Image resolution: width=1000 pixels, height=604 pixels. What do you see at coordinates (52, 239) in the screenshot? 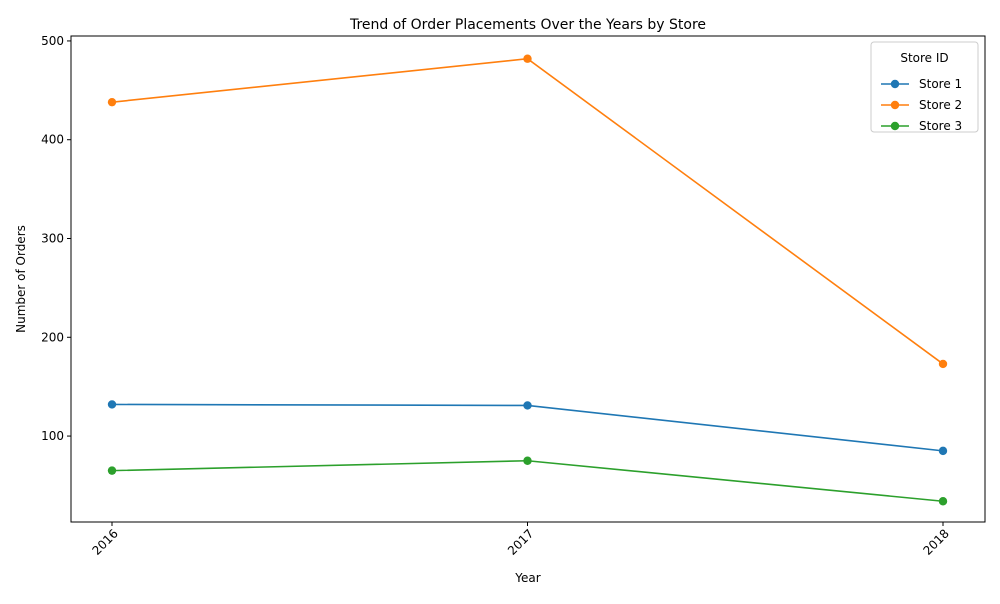
I see `y-tick-label: 300` at bounding box center [52, 239].